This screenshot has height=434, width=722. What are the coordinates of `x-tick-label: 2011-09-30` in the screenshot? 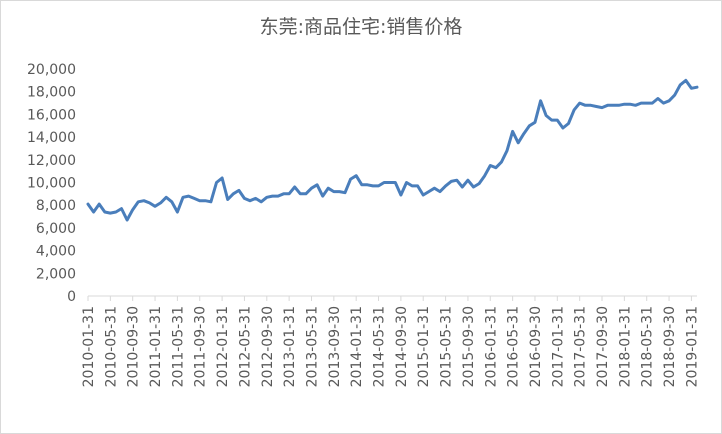 It's located at (201, 346).